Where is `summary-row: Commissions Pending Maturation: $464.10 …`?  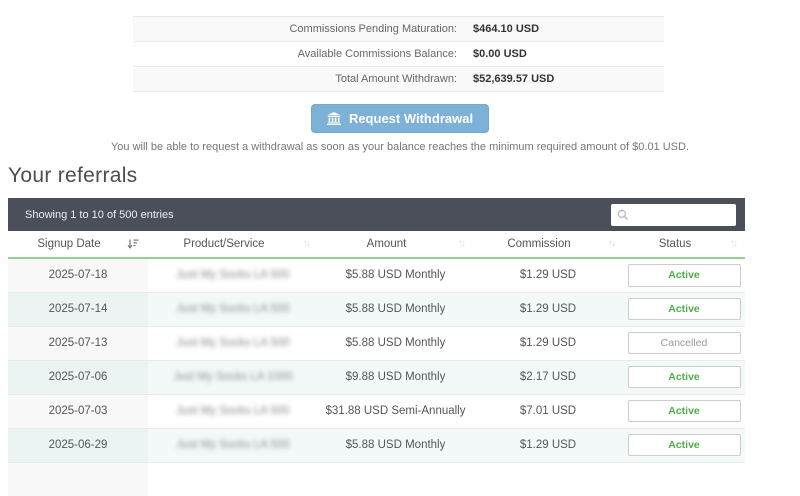
summary-row: Commissions Pending Maturation: $464.10 … is located at coordinates (398, 29).